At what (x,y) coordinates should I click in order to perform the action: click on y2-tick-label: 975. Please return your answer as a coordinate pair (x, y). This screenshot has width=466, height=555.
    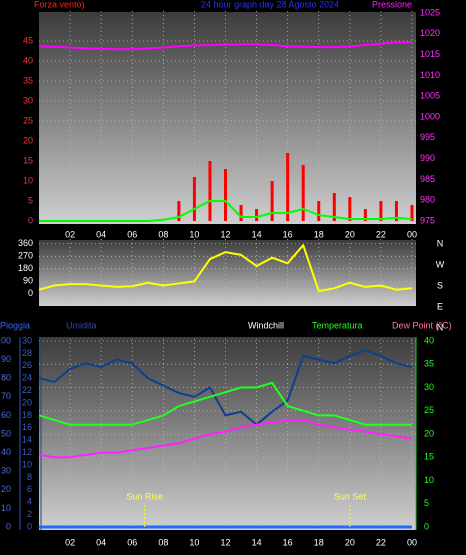
    Looking at the image, I should click on (427, 220).